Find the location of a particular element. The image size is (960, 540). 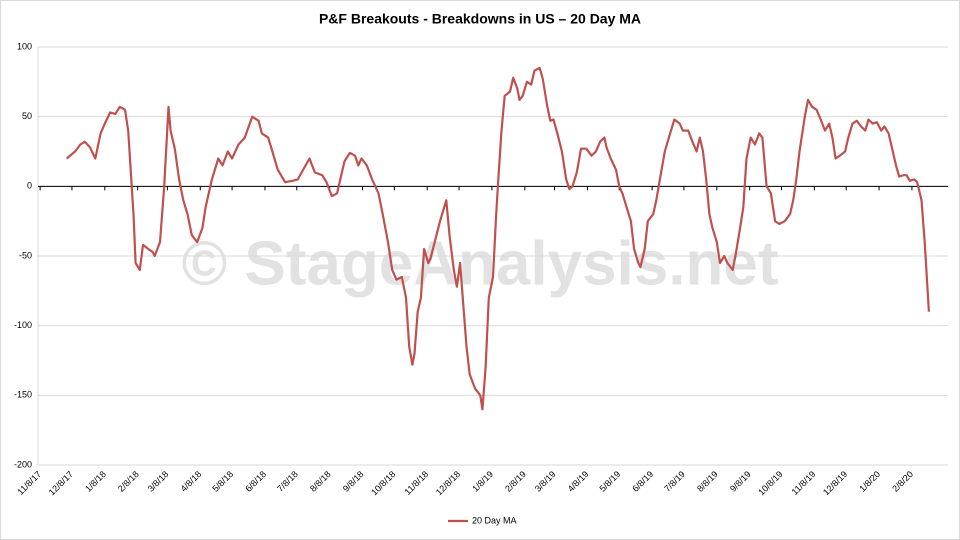

legend-label: 20 Day MA is located at coordinates (494, 520).